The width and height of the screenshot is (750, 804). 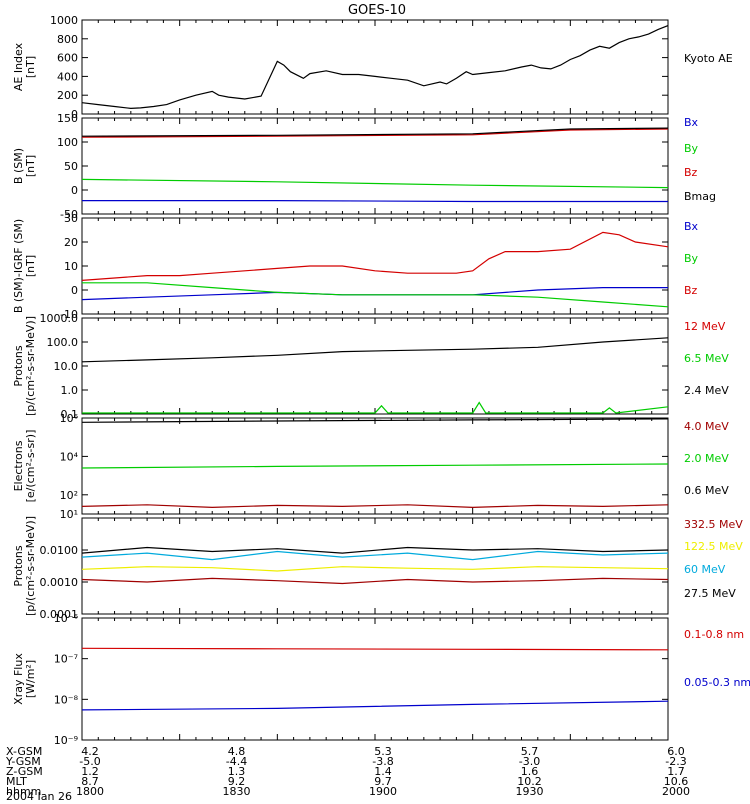 I want to click on y-tick-label: 200, so click(x=67, y=95).